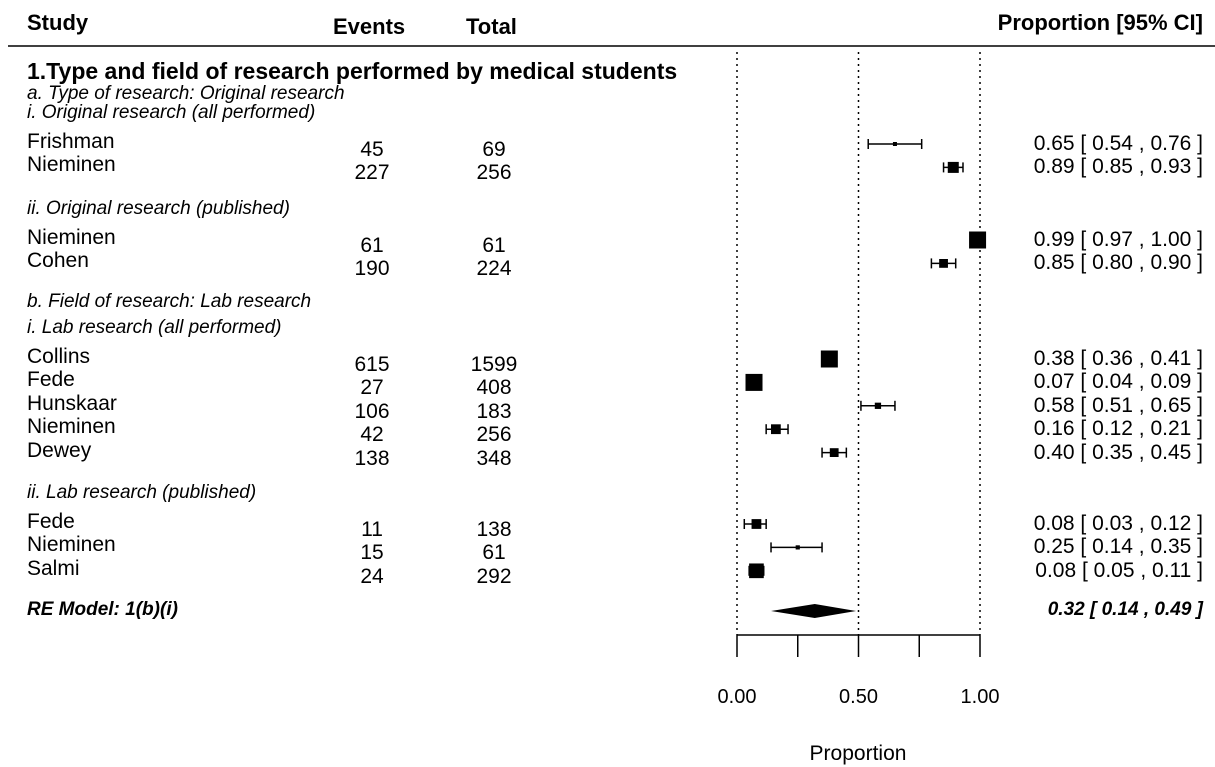 Image resolution: width=1215 pixels, height=767 pixels. I want to click on total-value: 138, so click(494, 529).